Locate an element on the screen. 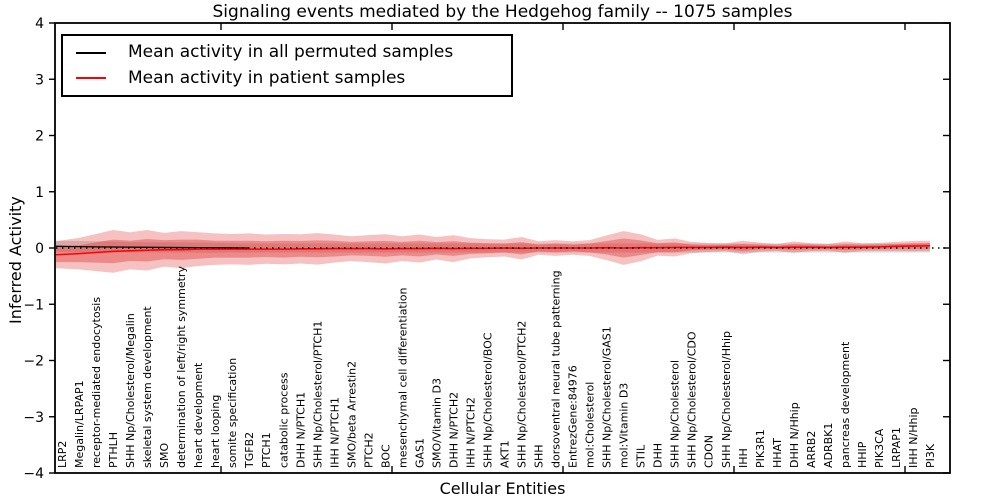 This screenshot has height=500, width=1000. x-tick-label: SMO/beta Arrestin2 is located at coordinates (351, 414).